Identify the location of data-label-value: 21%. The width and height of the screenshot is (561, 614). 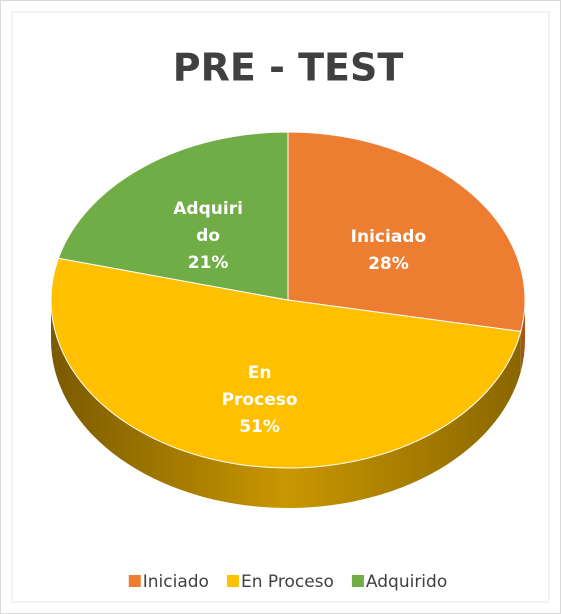
(208, 263).